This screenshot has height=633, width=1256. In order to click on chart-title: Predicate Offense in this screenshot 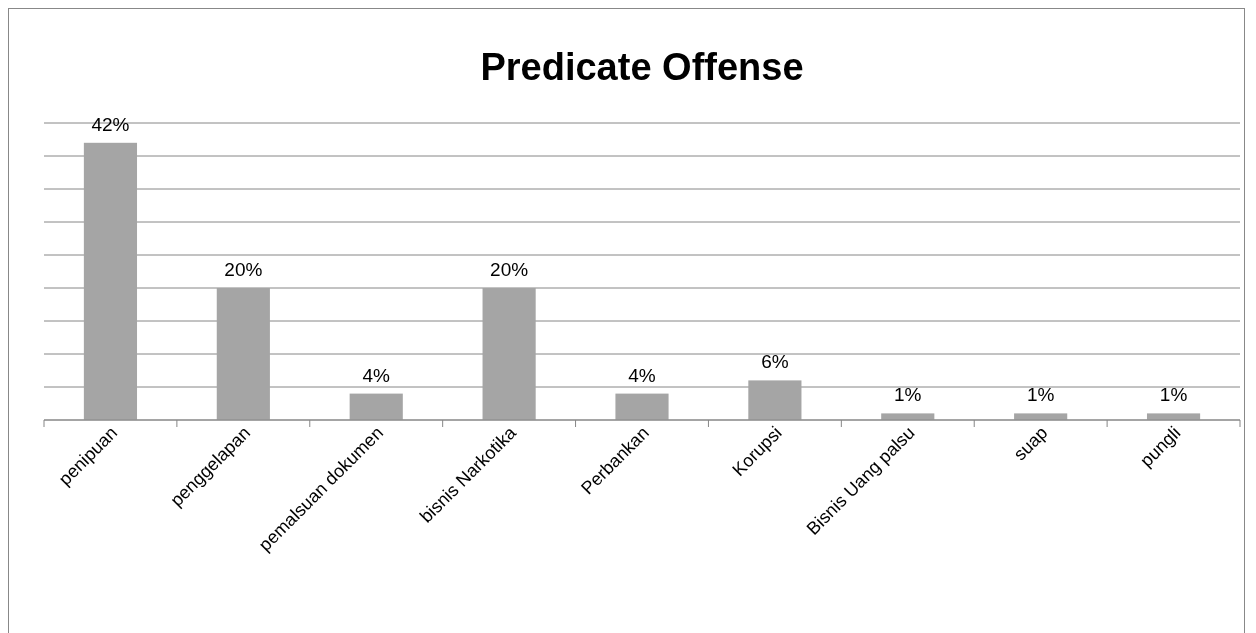, I will do `click(642, 67)`.